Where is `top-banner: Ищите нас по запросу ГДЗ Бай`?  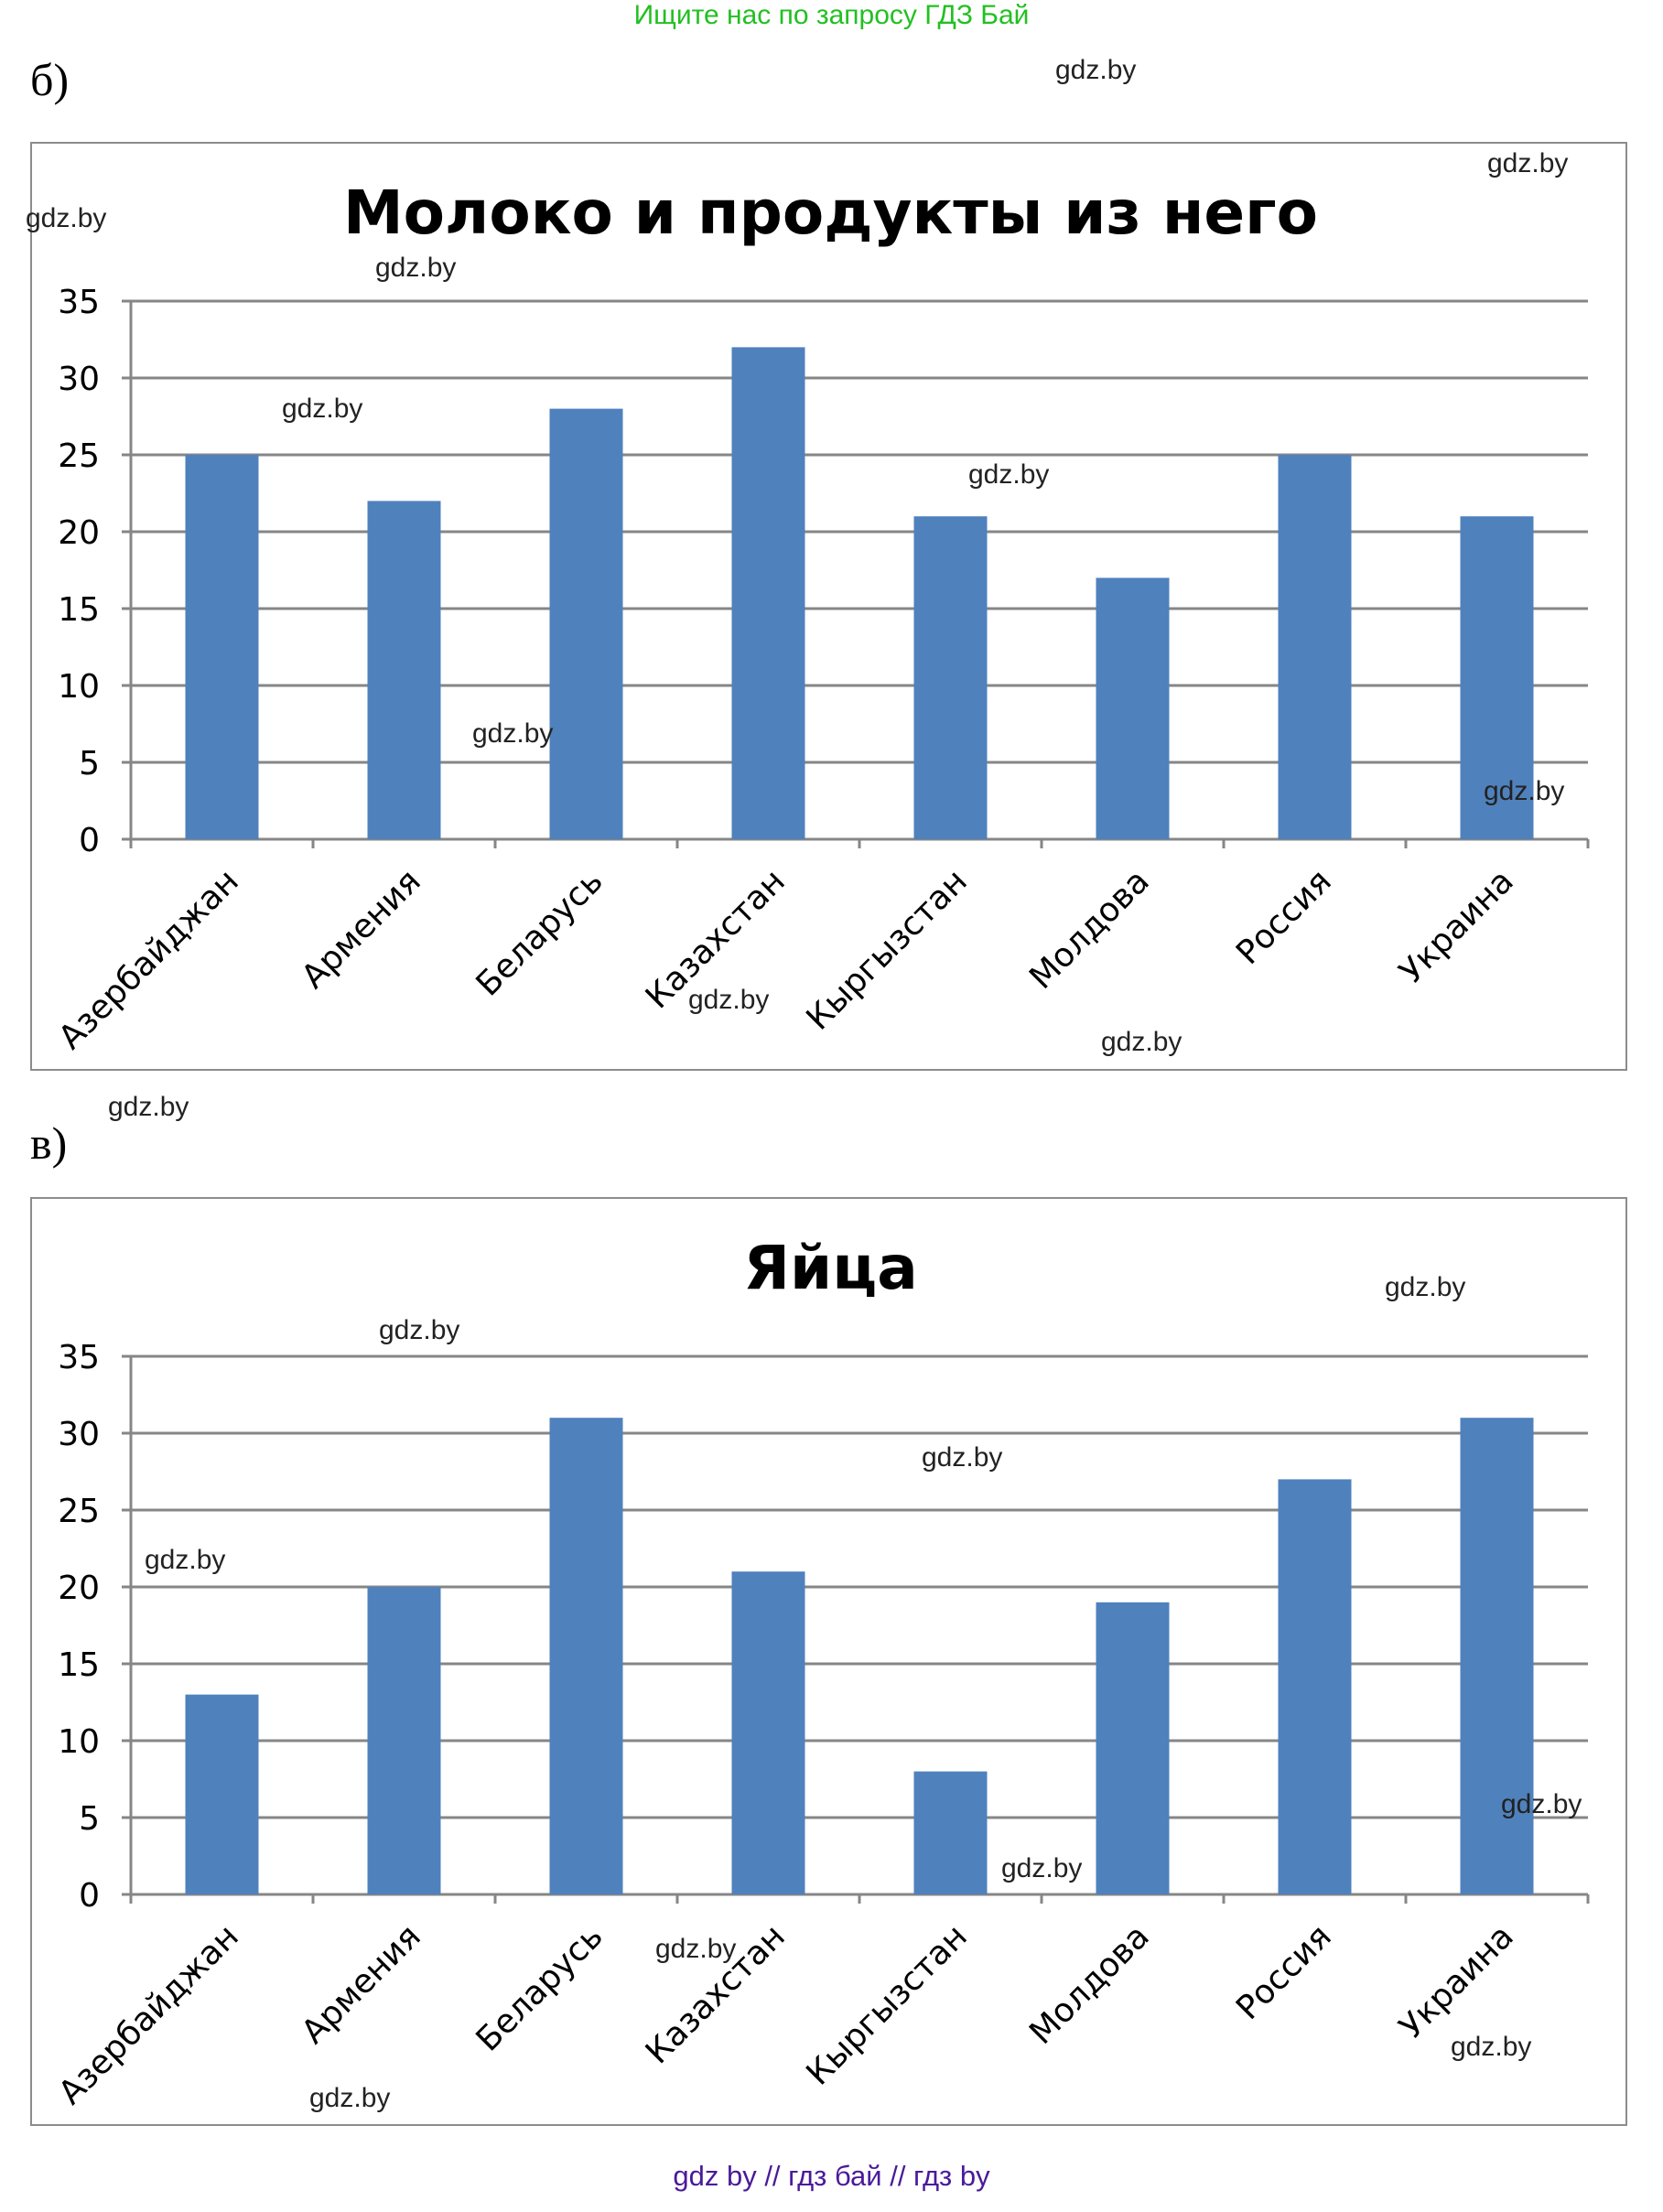
top-banner: Ищите нас по запросу ГДЗ Бай is located at coordinates (831, 15).